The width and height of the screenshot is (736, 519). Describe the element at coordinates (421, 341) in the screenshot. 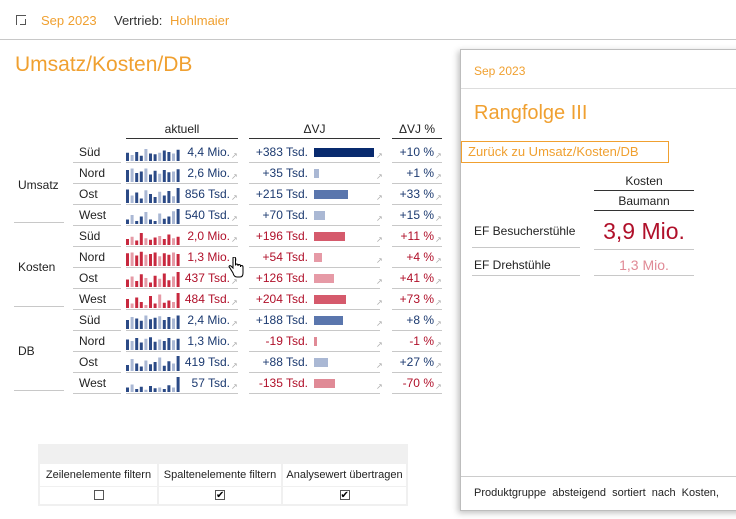

I see `delta-percent: -1 %` at that location.